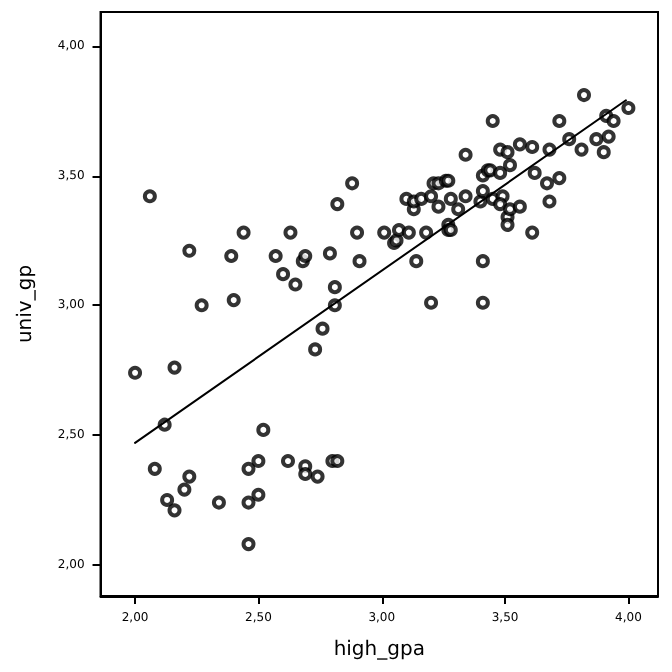 The image size is (672, 672). What do you see at coordinates (26, 304) in the screenshot?
I see `y-axis-title: univ_gp` at bounding box center [26, 304].